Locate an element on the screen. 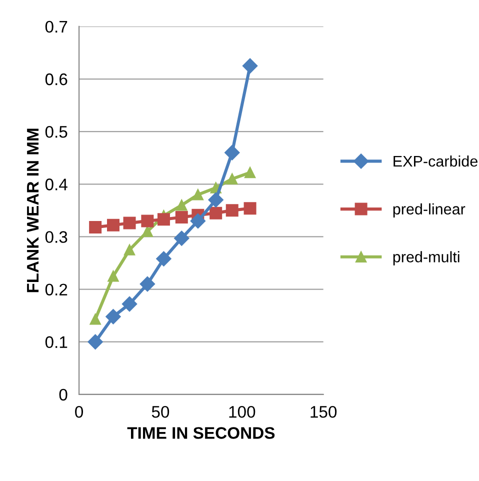  x-tick-label: 50 is located at coordinates (161, 412).